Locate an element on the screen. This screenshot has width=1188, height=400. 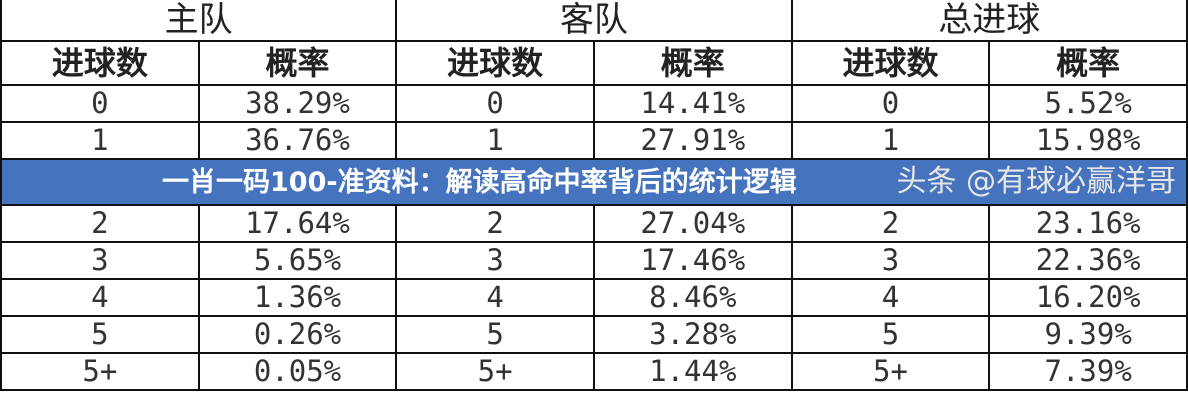
banner-content: 一肖一码100-准资料：解读高命中率背后的统计逻辑 头条 @有球必赢洋哥 is located at coordinates (594, 182).